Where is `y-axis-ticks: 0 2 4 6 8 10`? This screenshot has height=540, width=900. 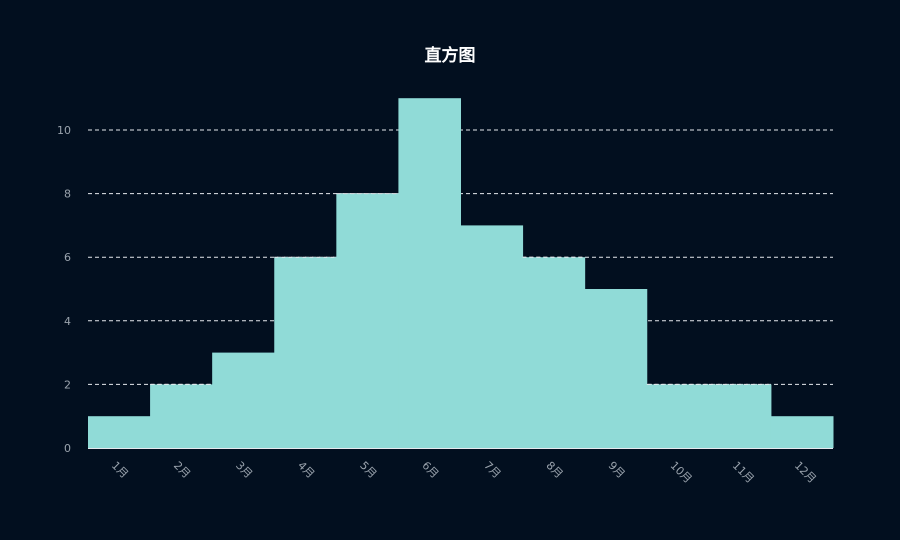
y-axis-ticks: 0 2 4 6 8 10 is located at coordinates (64, 289).